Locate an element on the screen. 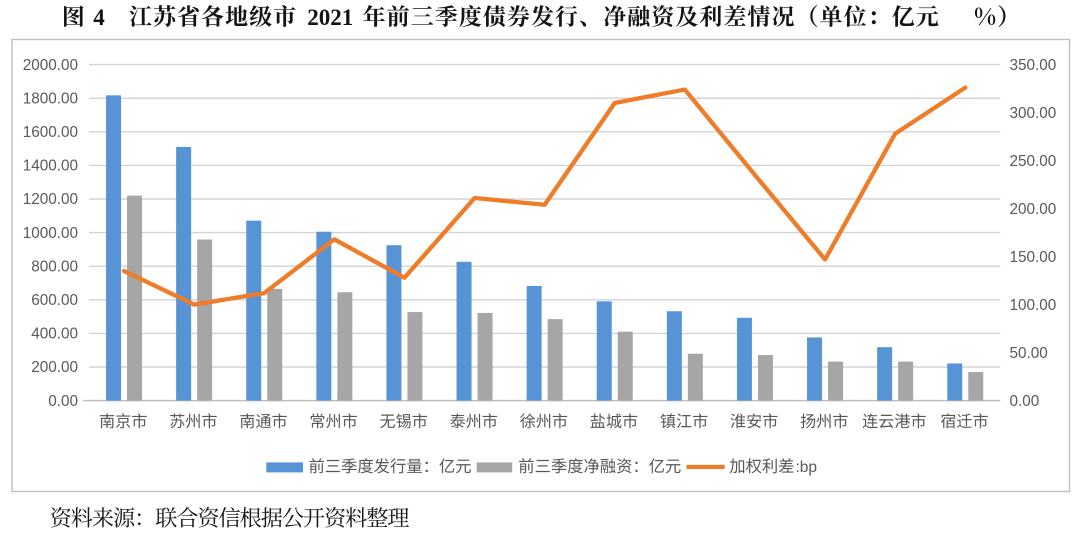  svg-text: 800.00 is located at coordinates (54, 266).